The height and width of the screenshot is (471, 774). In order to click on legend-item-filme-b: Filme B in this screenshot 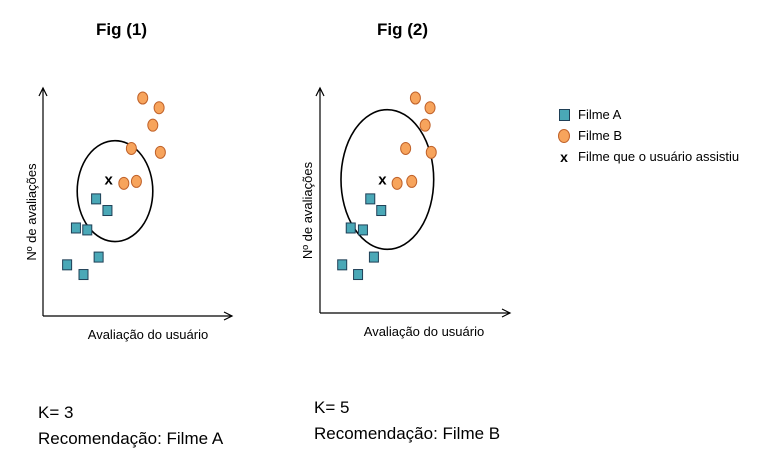, I will do `click(647, 135)`.